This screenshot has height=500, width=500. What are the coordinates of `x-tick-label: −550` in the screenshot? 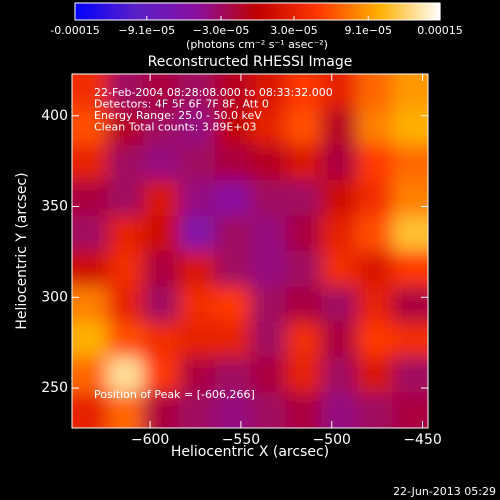 It's located at (241, 440).